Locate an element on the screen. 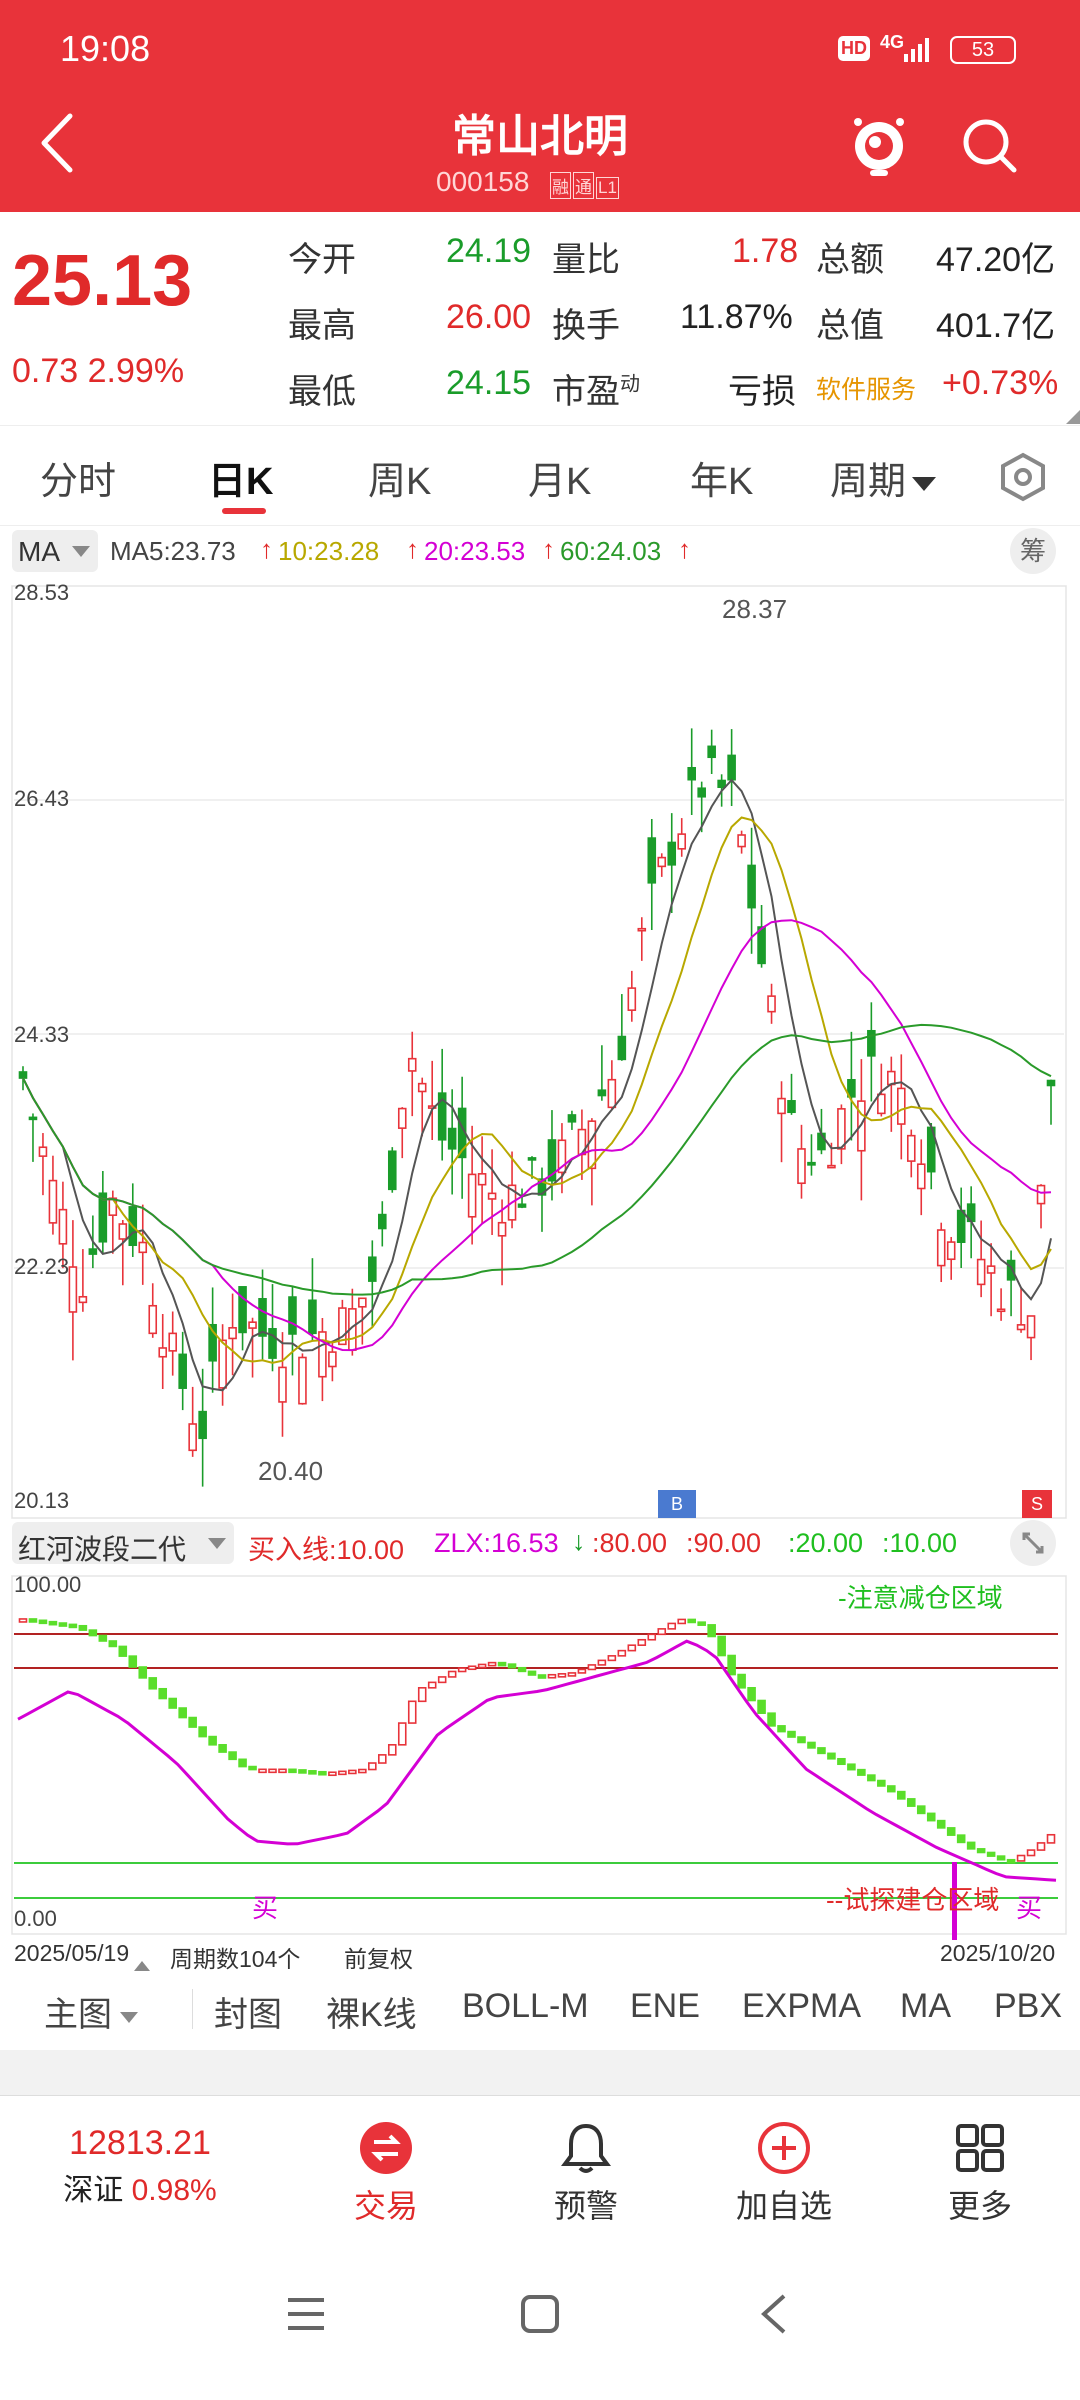 Image resolution: width=1080 pixels, height=2400 pixels. ma60-line is located at coordinates (537, 1159).